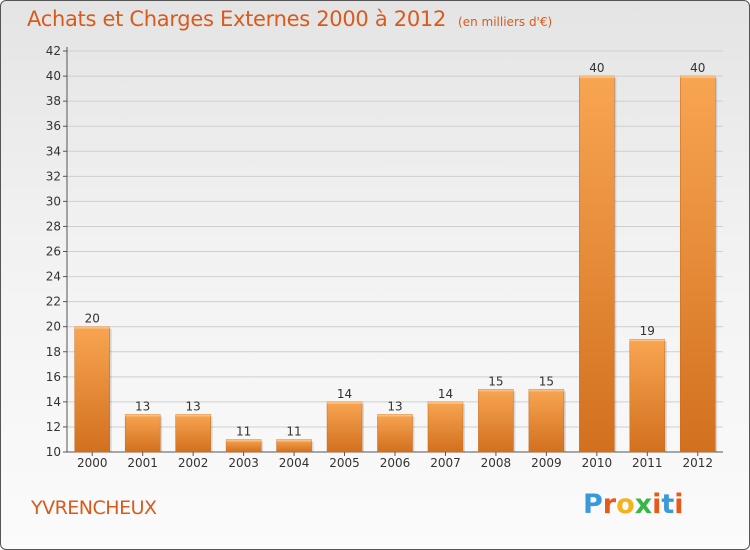 This screenshot has width=750, height=550. I want to click on y-tick-label: 16, so click(53, 377).